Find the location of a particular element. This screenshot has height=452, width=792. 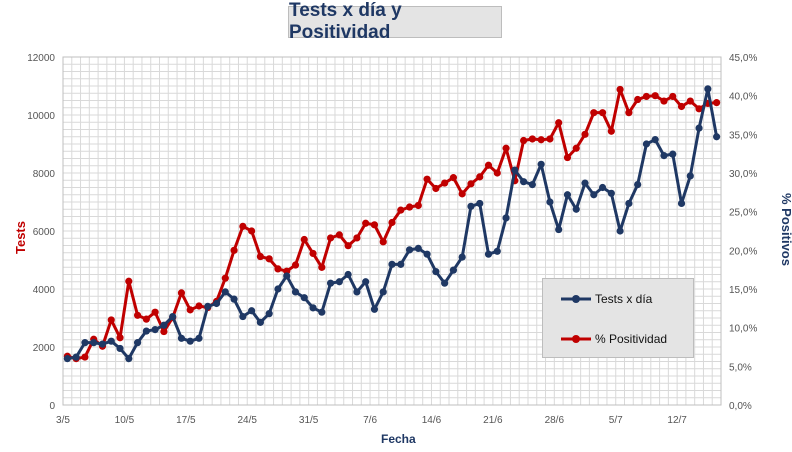

legend-item-tests: Tests x día is located at coordinates (606, 299).